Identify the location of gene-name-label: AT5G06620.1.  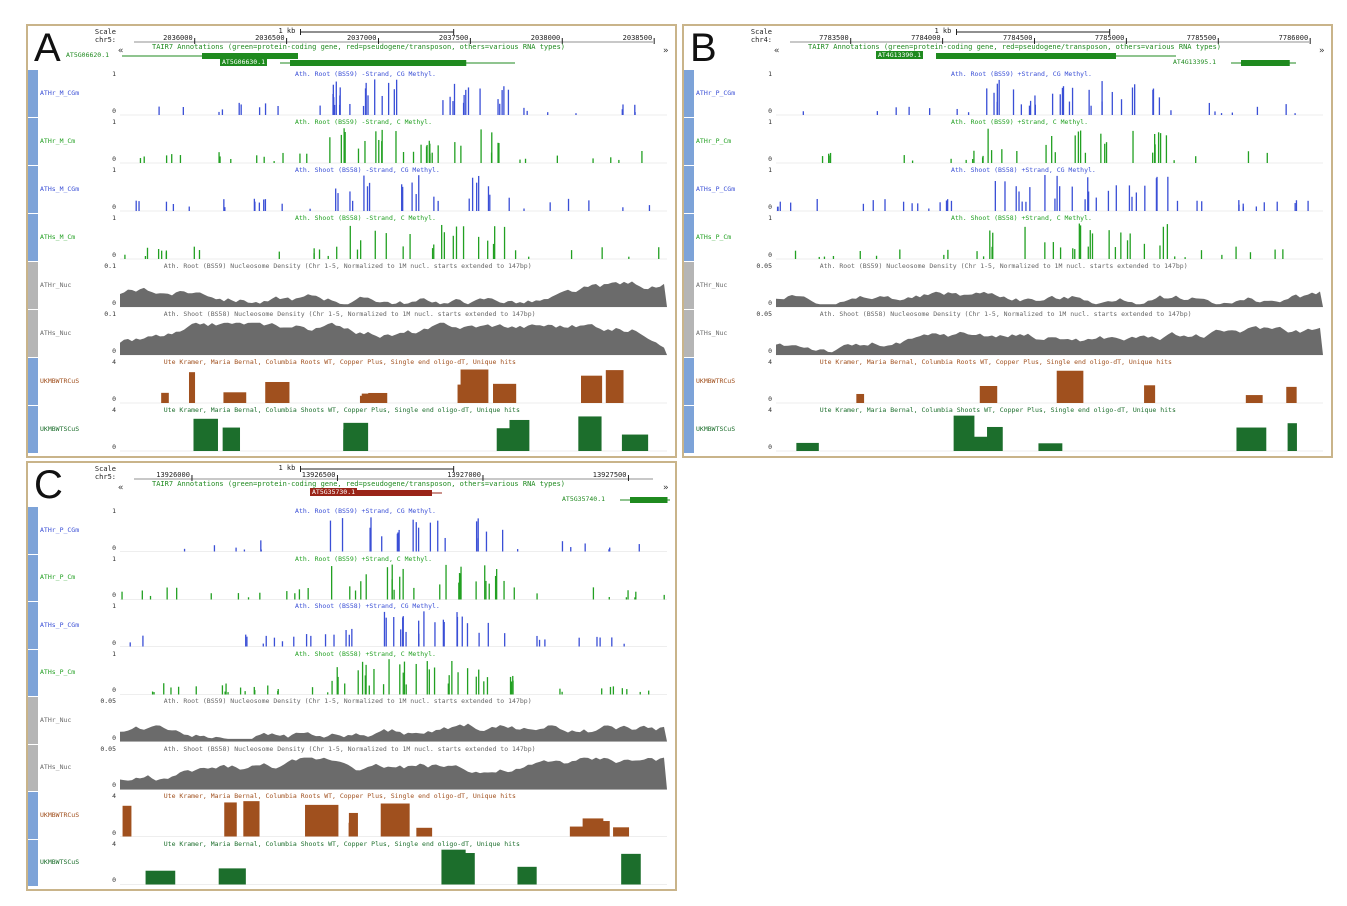
(88, 55).